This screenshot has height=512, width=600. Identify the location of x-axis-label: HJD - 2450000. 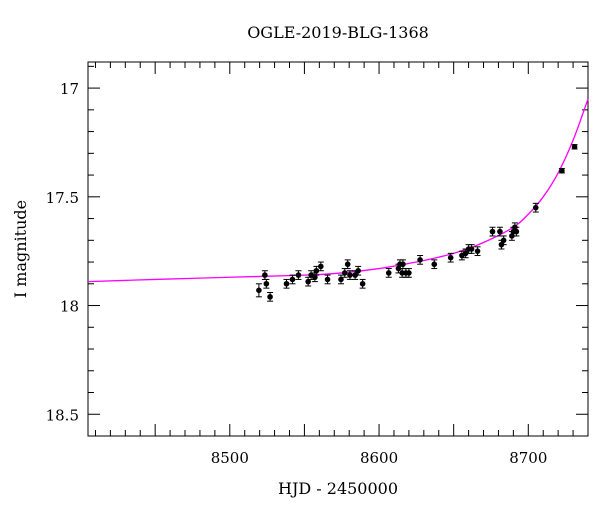
(338, 488).